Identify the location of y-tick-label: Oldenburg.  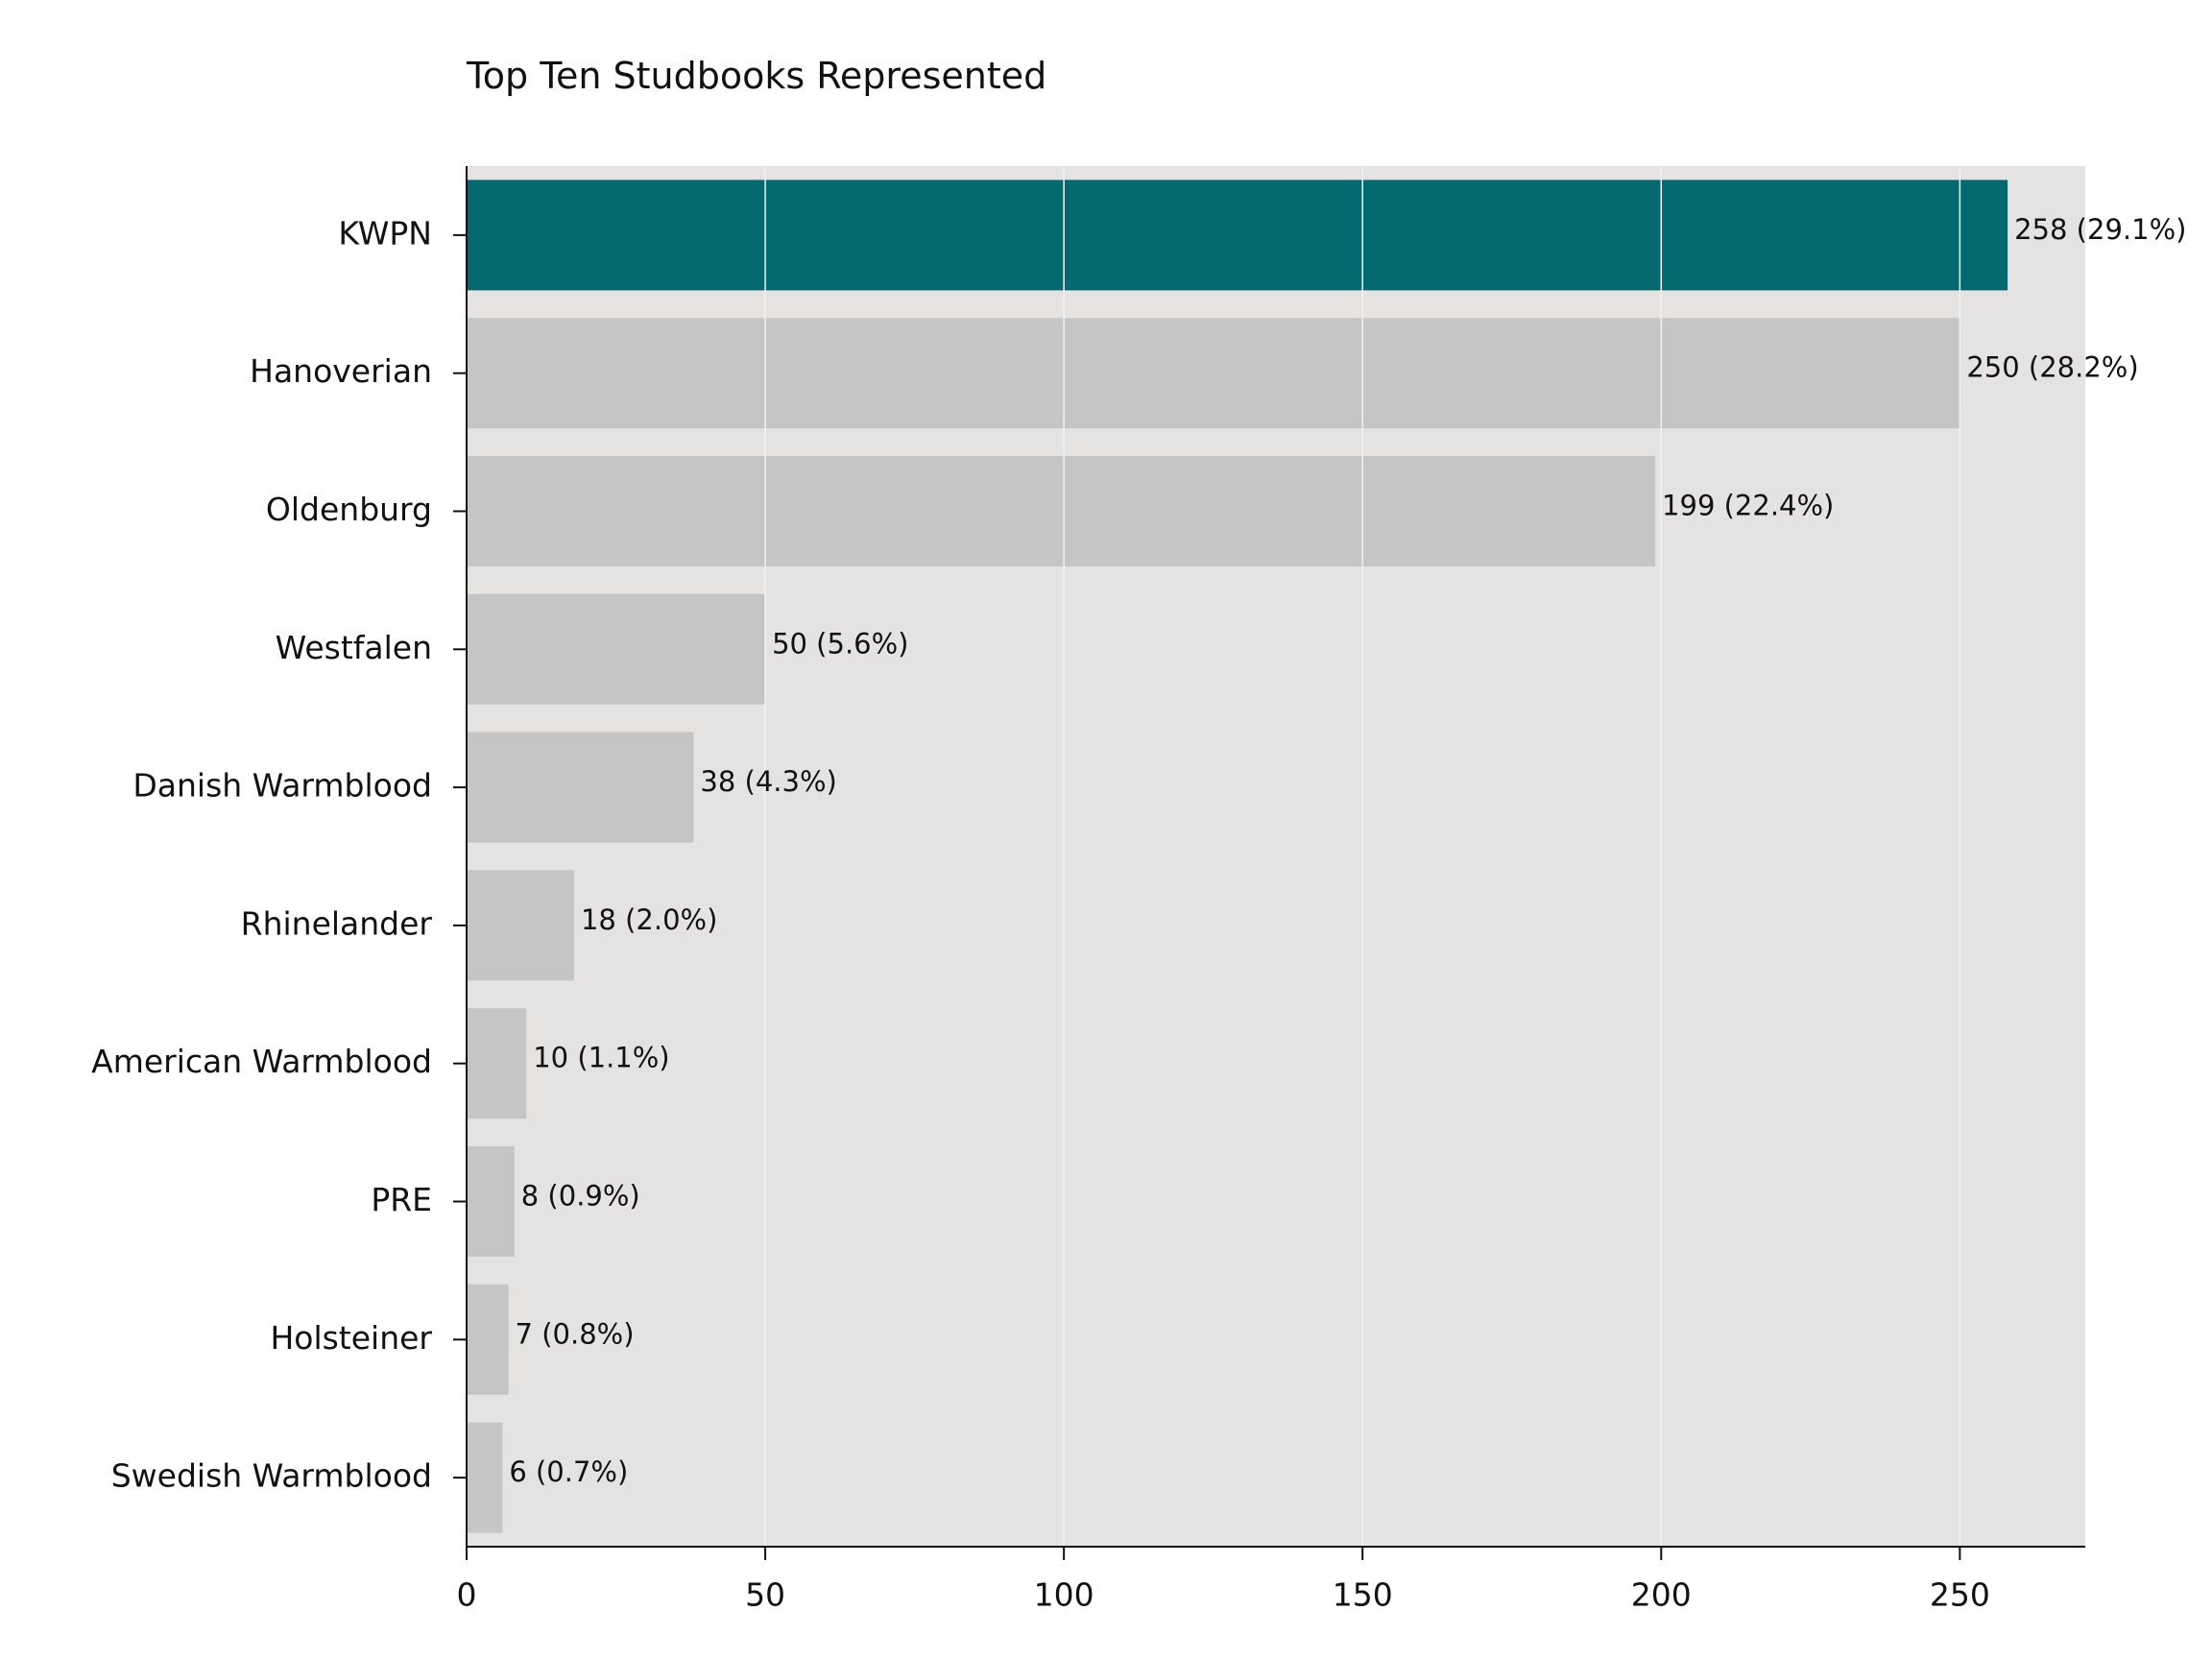
(349, 509).